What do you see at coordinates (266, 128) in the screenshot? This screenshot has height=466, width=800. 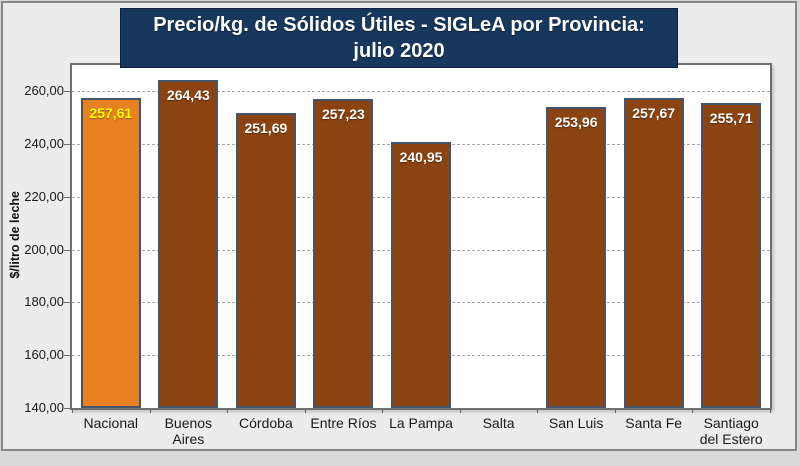 I see `bar-value-label-cordoba: 251,69` at bounding box center [266, 128].